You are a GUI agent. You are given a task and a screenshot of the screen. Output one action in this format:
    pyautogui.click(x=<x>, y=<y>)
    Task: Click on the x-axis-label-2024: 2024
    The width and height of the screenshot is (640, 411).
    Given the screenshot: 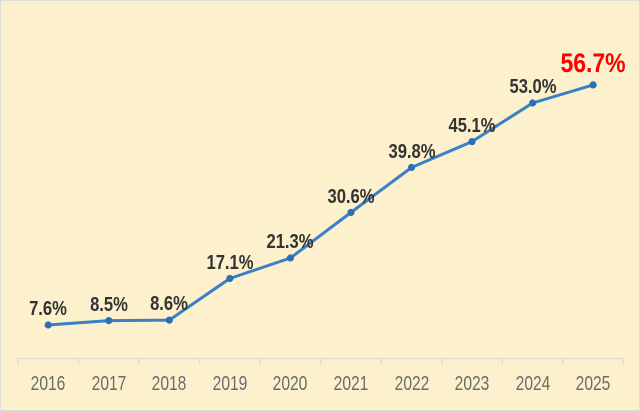 What is the action you would take?
    pyautogui.click(x=532, y=384)
    